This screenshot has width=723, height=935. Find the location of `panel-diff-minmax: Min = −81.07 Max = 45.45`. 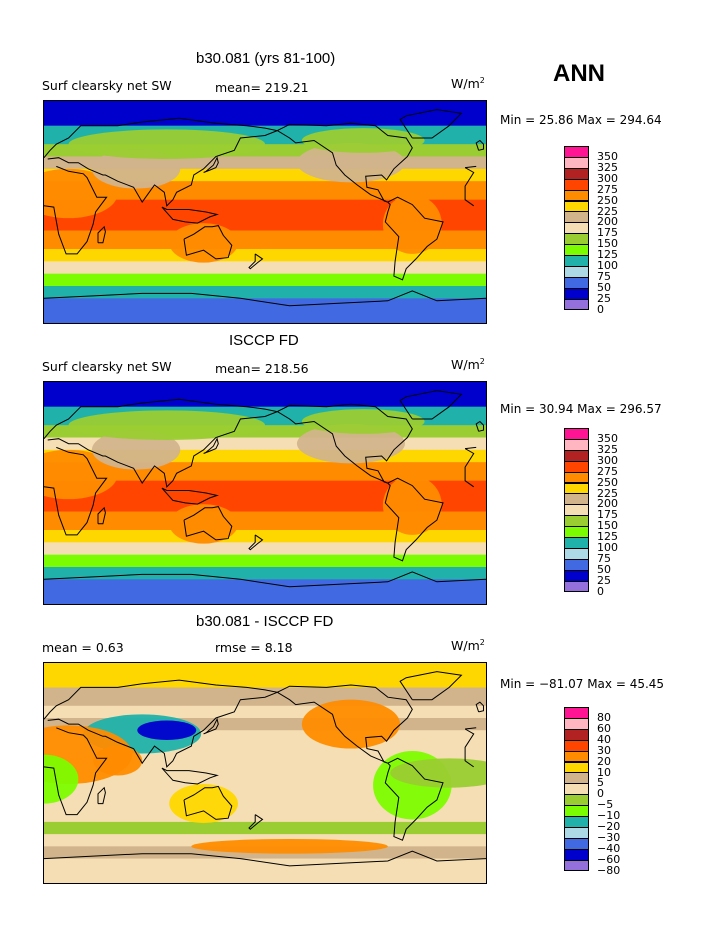

panel-diff-minmax: Min = −81.07 Max = 45.45 is located at coordinates (582, 684).